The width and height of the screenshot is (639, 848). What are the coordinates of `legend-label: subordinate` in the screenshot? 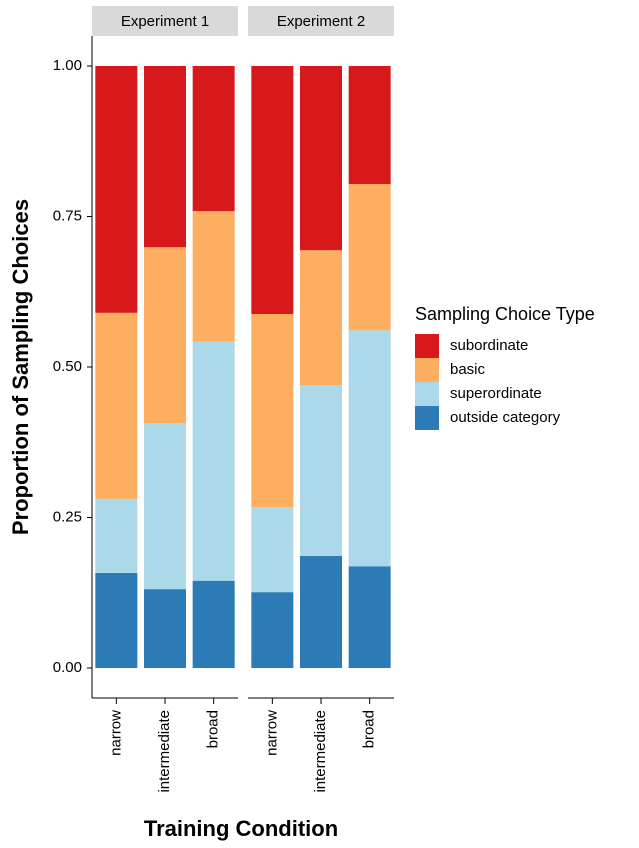 It's located at (489, 345).